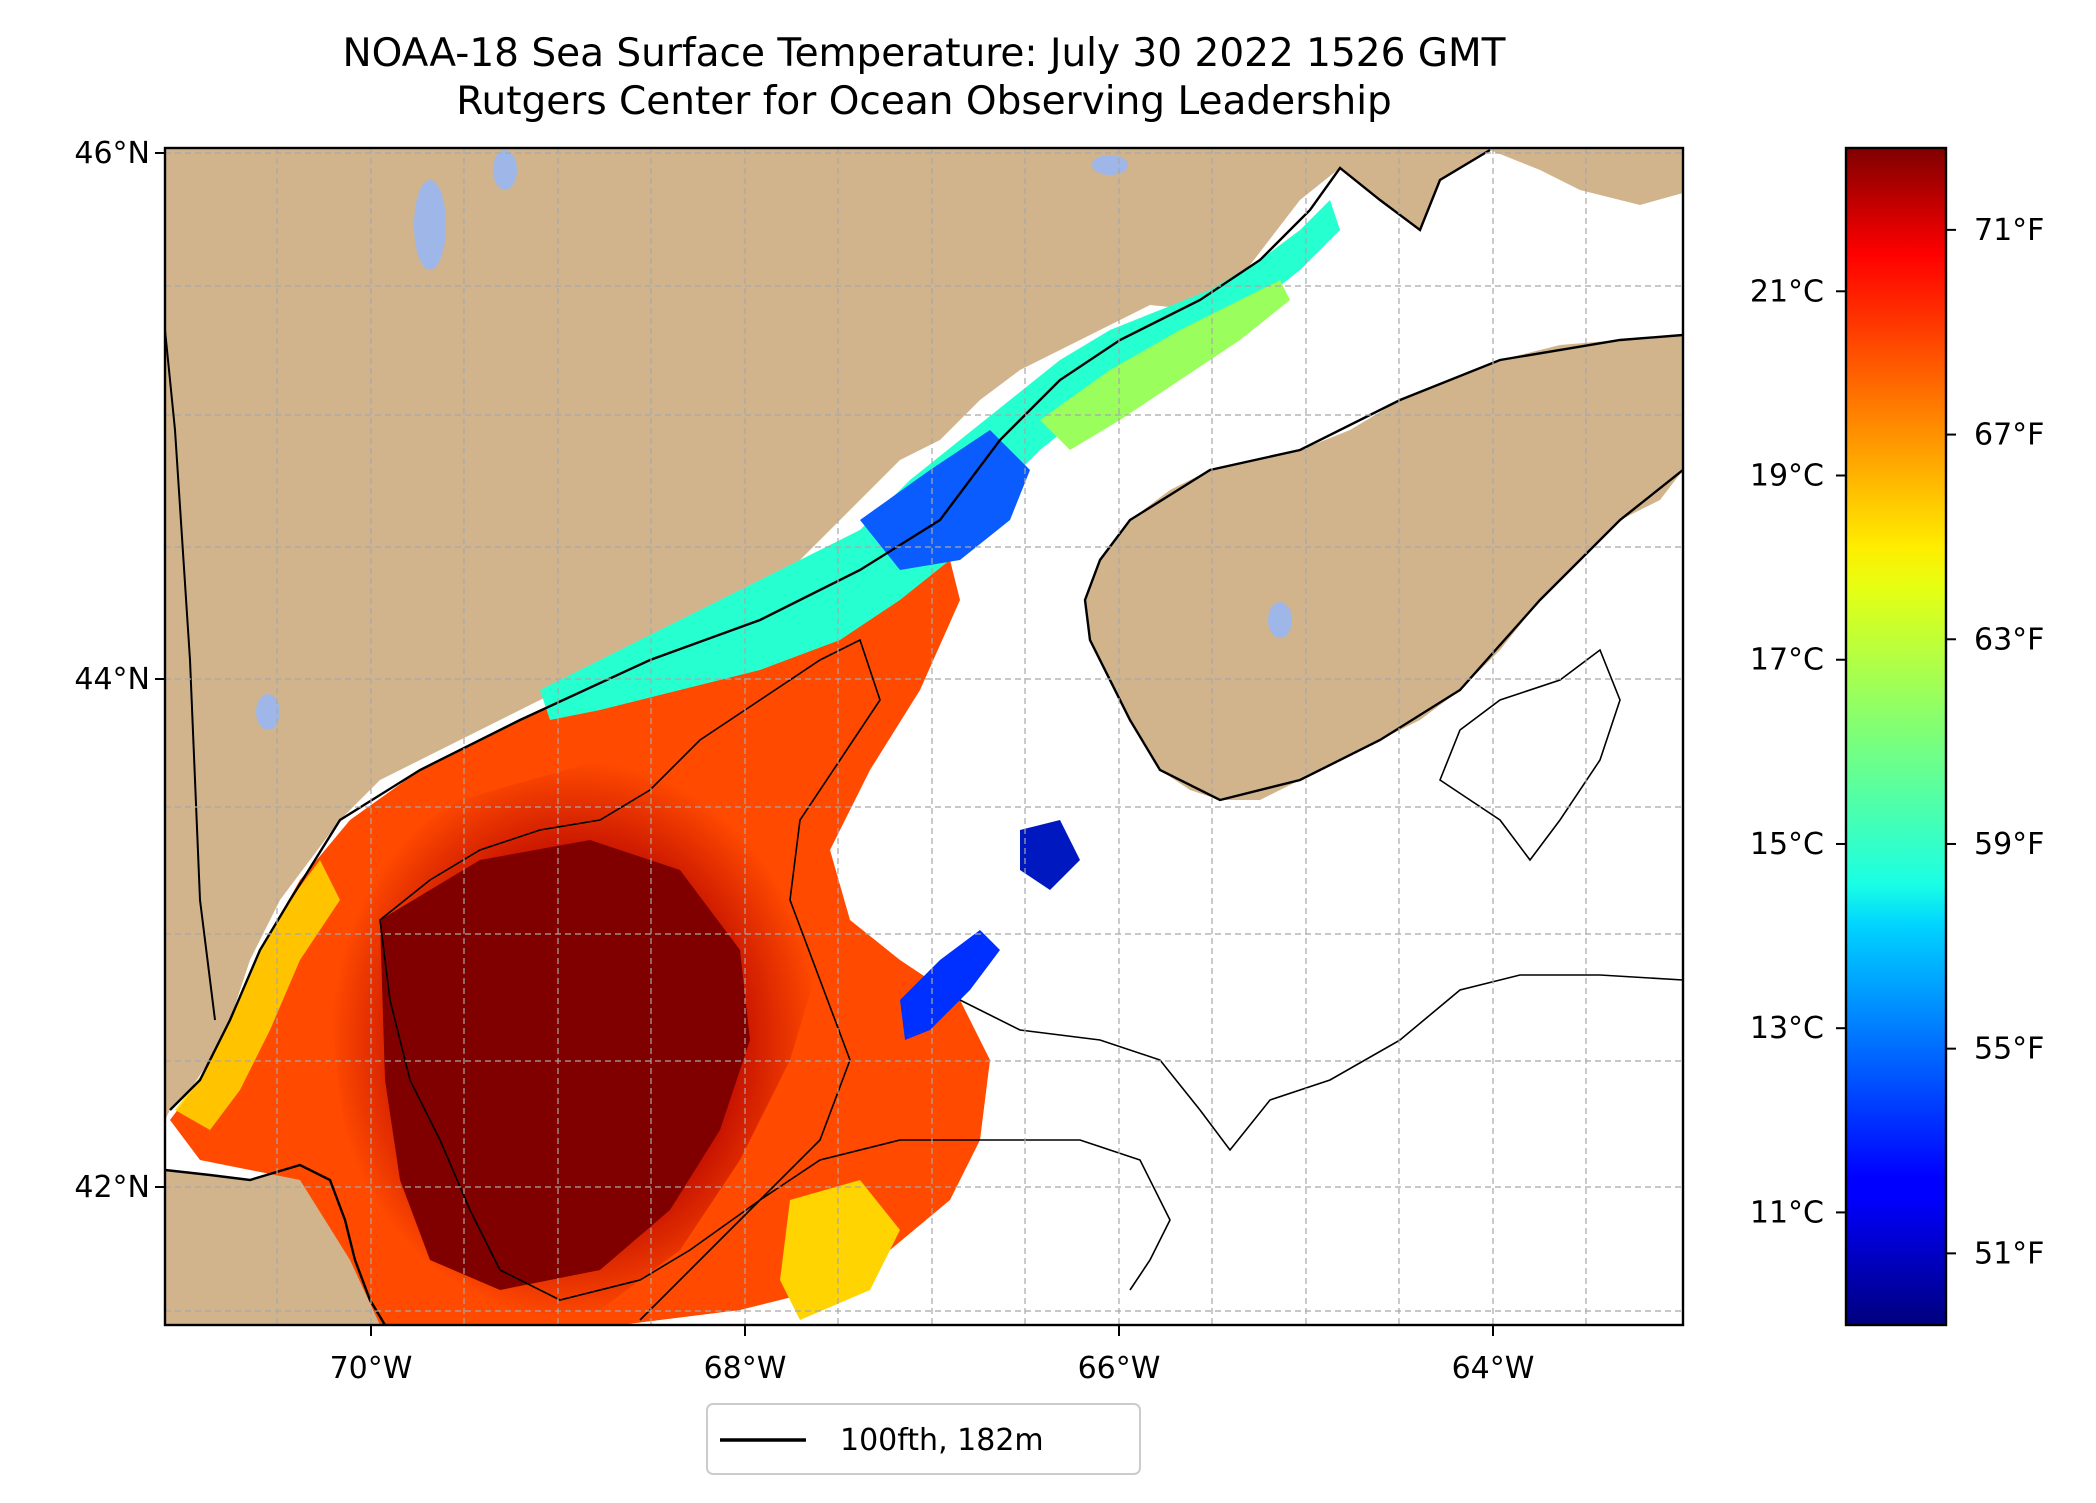  Describe the element at coordinates (1787, 660) in the screenshot. I see `colorbar-c-tick-label: 17°C` at that location.